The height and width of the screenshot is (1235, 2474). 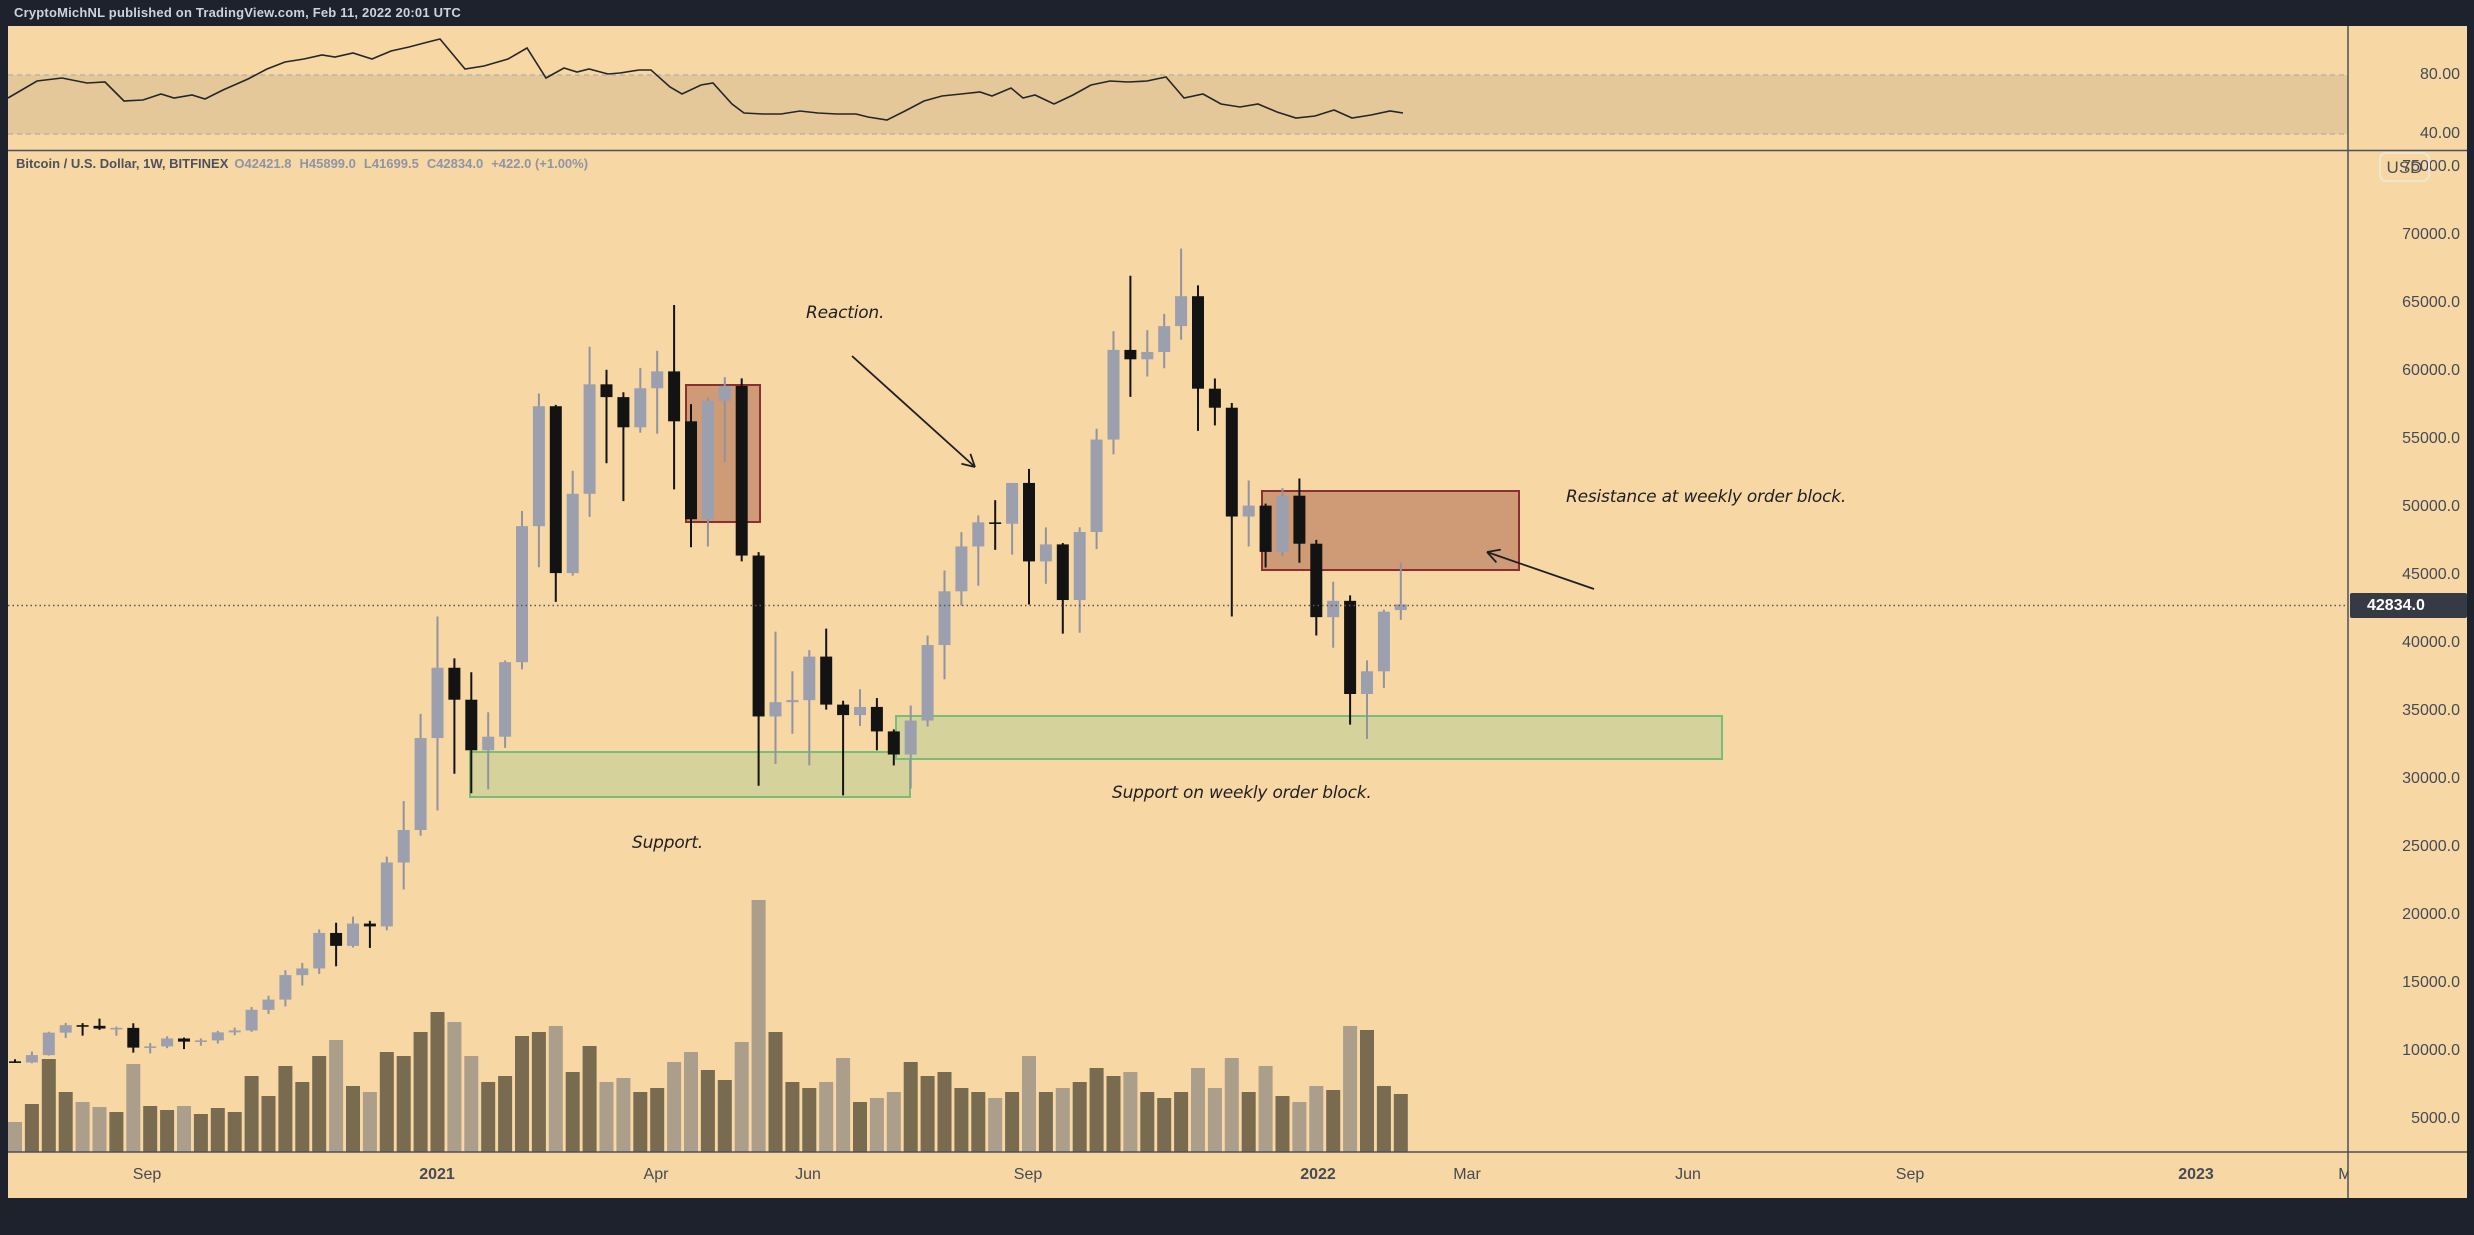 What do you see at coordinates (1178, 1175) in the screenshot?
I see `time-axis: Sep 2021 Apr Jun Sep 2022 Mar Jun Sep 2023 Mar` at bounding box center [1178, 1175].